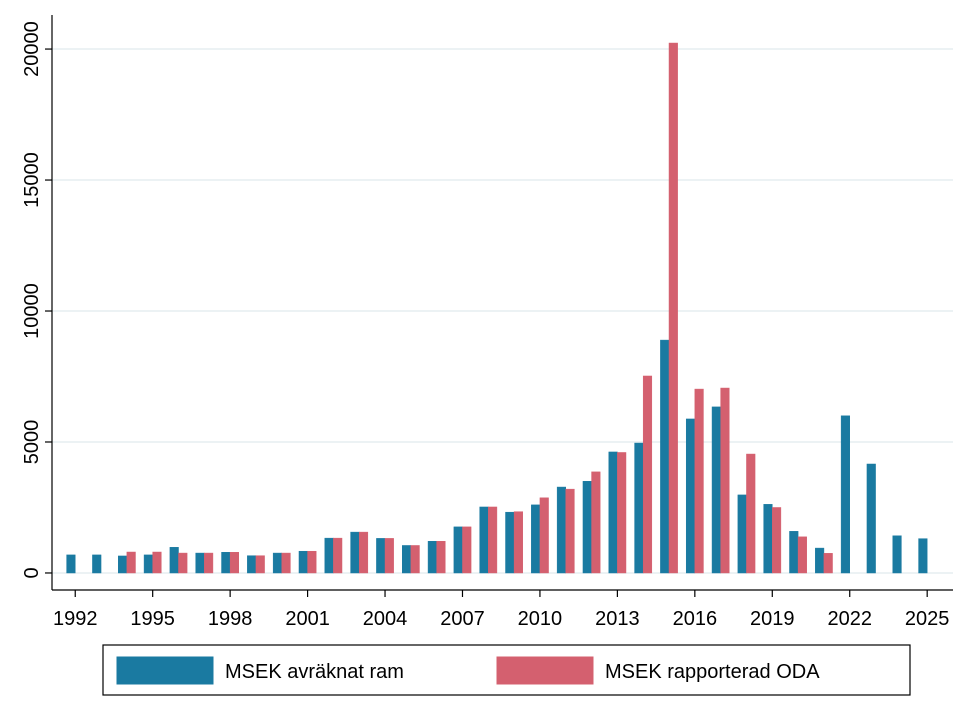 This screenshot has width=968, height=722. Describe the element at coordinates (385, 619) in the screenshot. I see `x-tick-label: 2004` at that location.